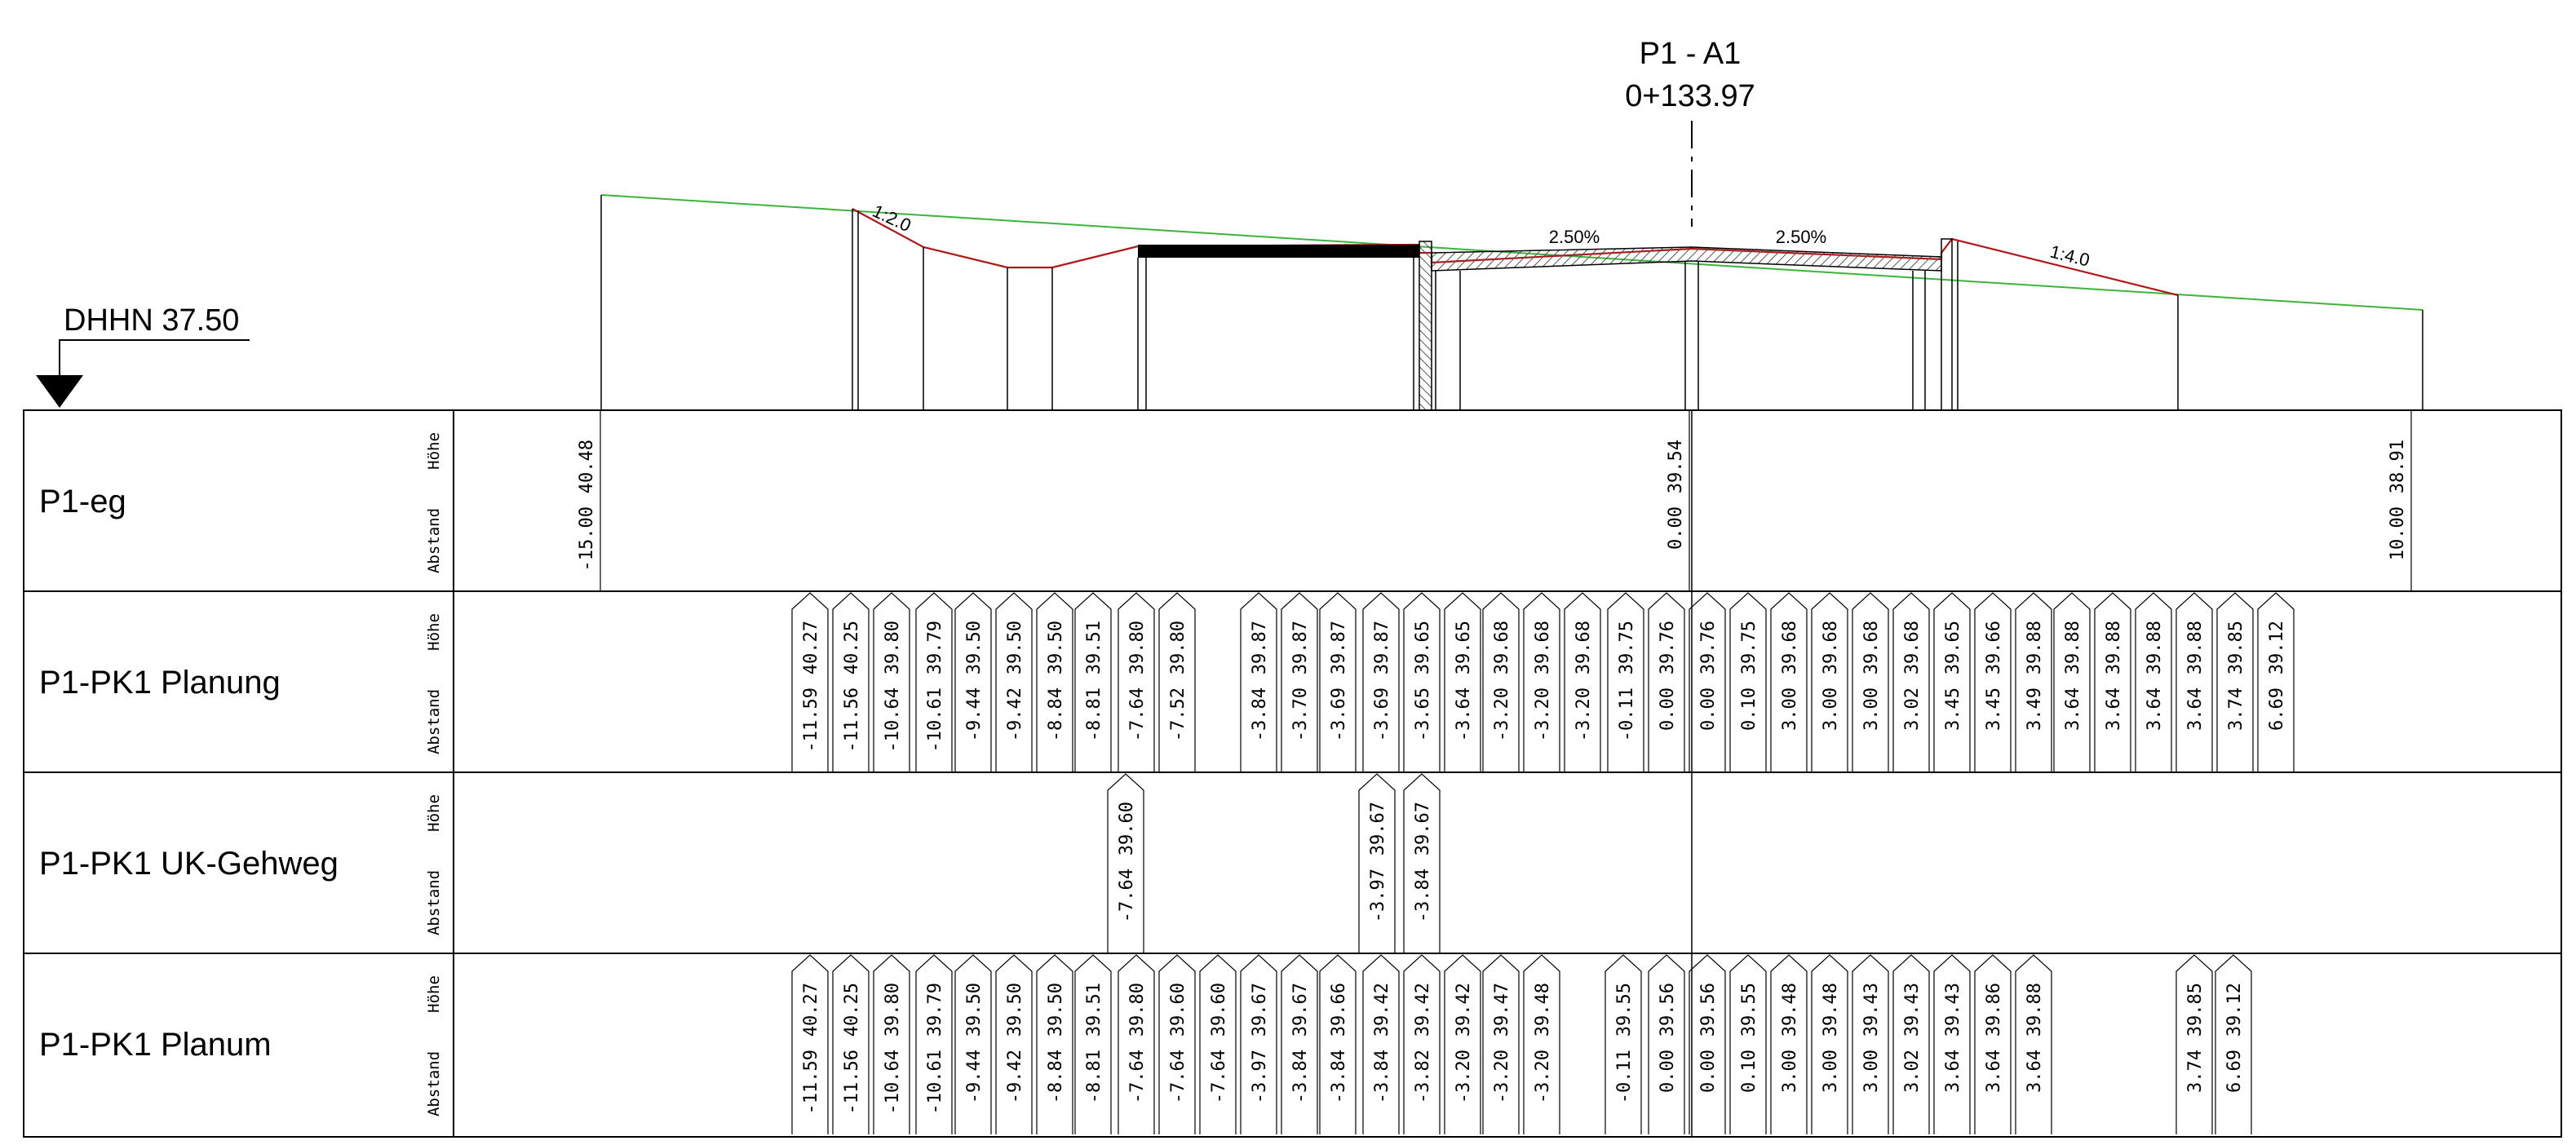 Image resolution: width=2576 pixels, height=1145 pixels. I want to click on slope-label-right: 1:4.0, so click(2070, 256).